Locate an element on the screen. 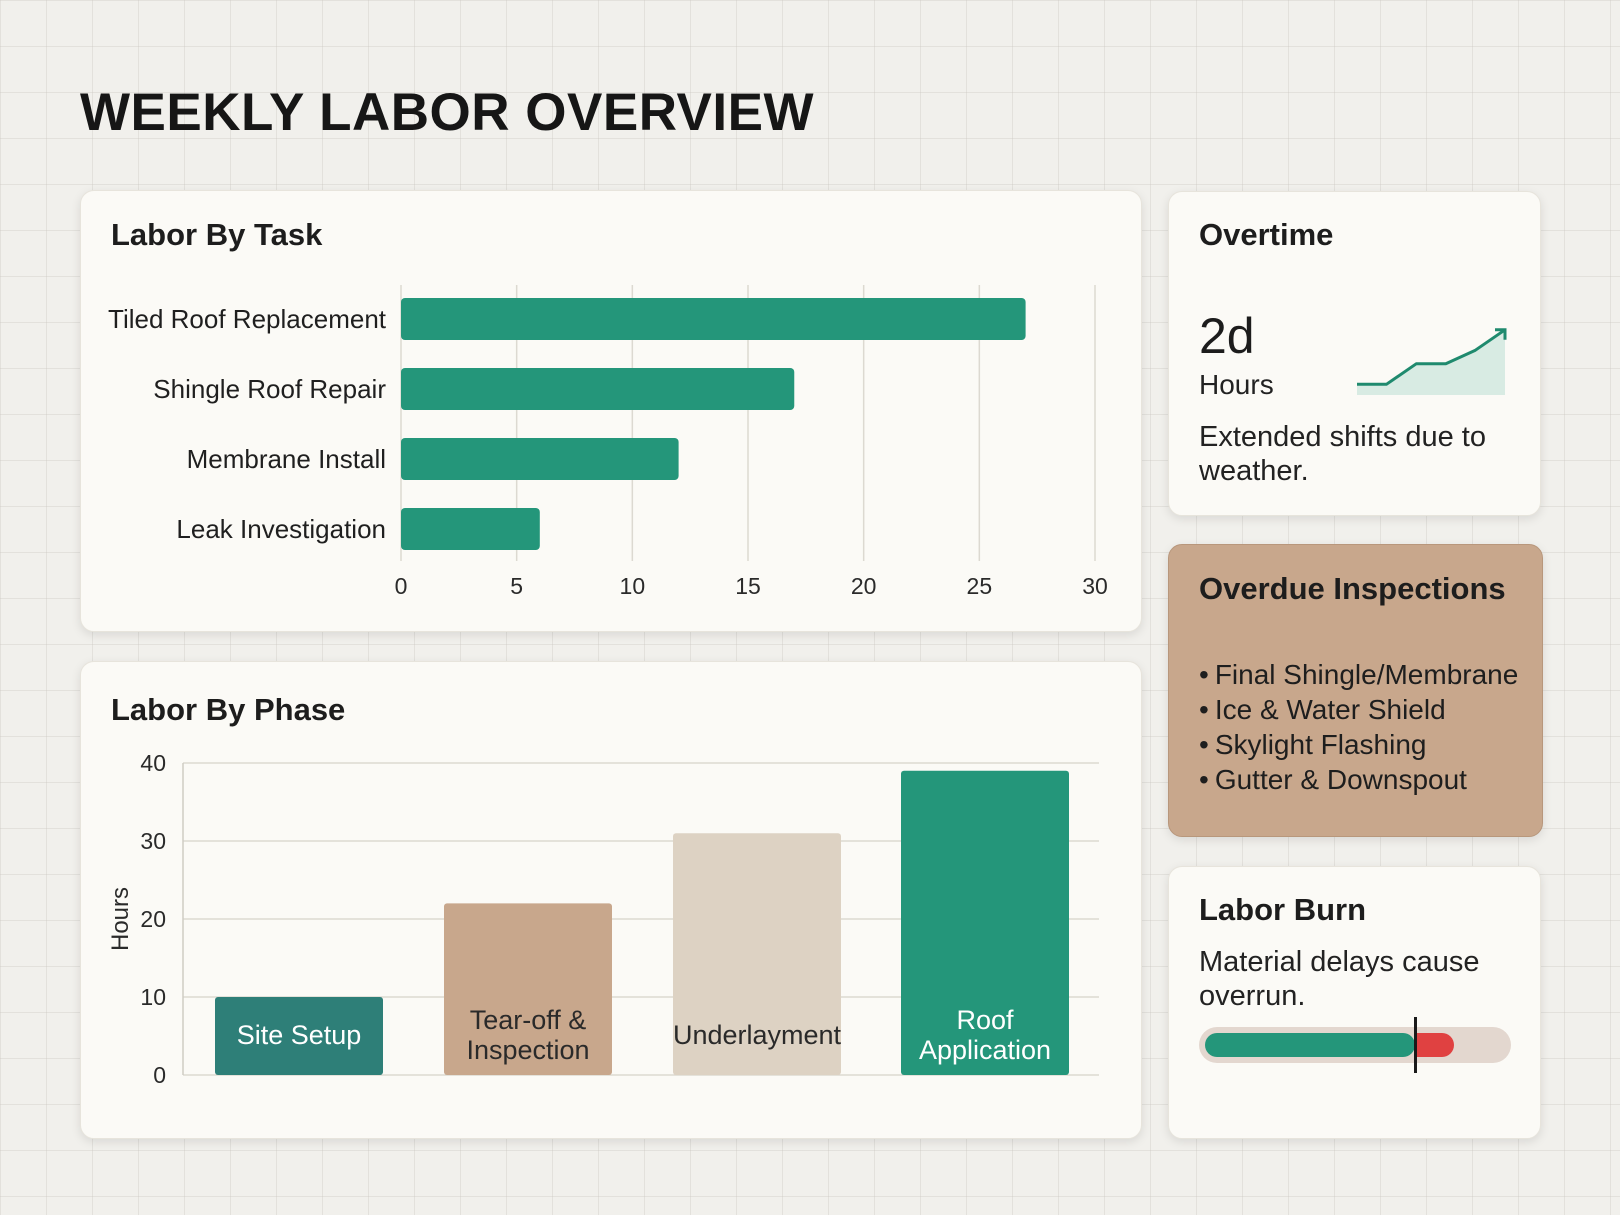  task-category-label: Membrane Install is located at coordinates (286, 459).